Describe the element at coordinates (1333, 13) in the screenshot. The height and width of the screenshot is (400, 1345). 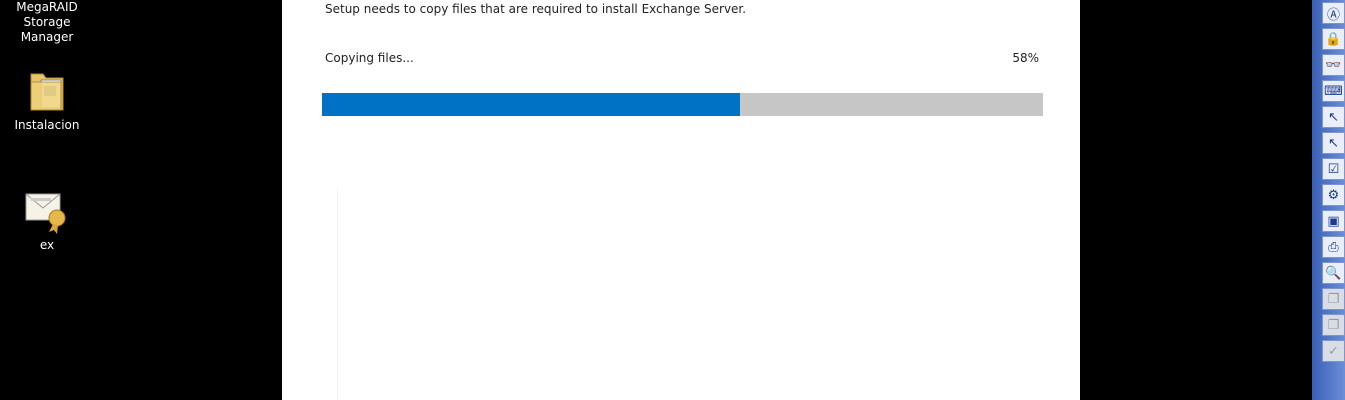
I see `character-map-icon: Ⓐ` at that location.